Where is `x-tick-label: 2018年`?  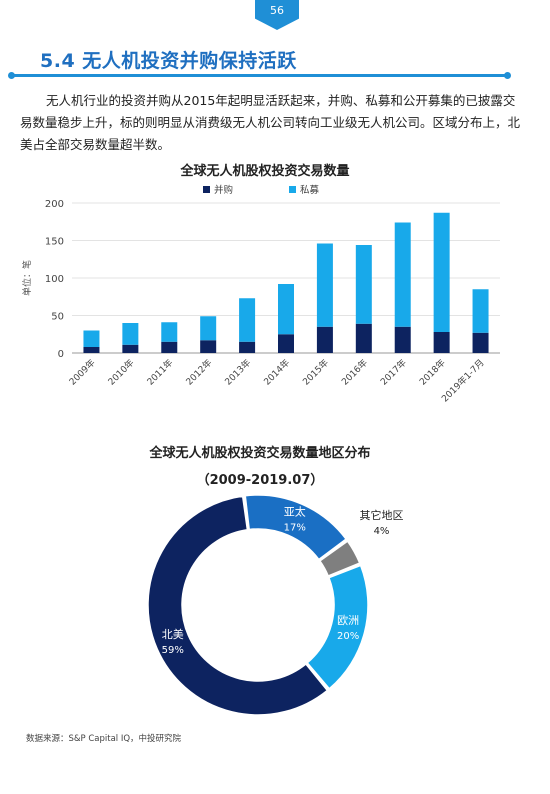 x-tick-label: 2018年 is located at coordinates (432, 372).